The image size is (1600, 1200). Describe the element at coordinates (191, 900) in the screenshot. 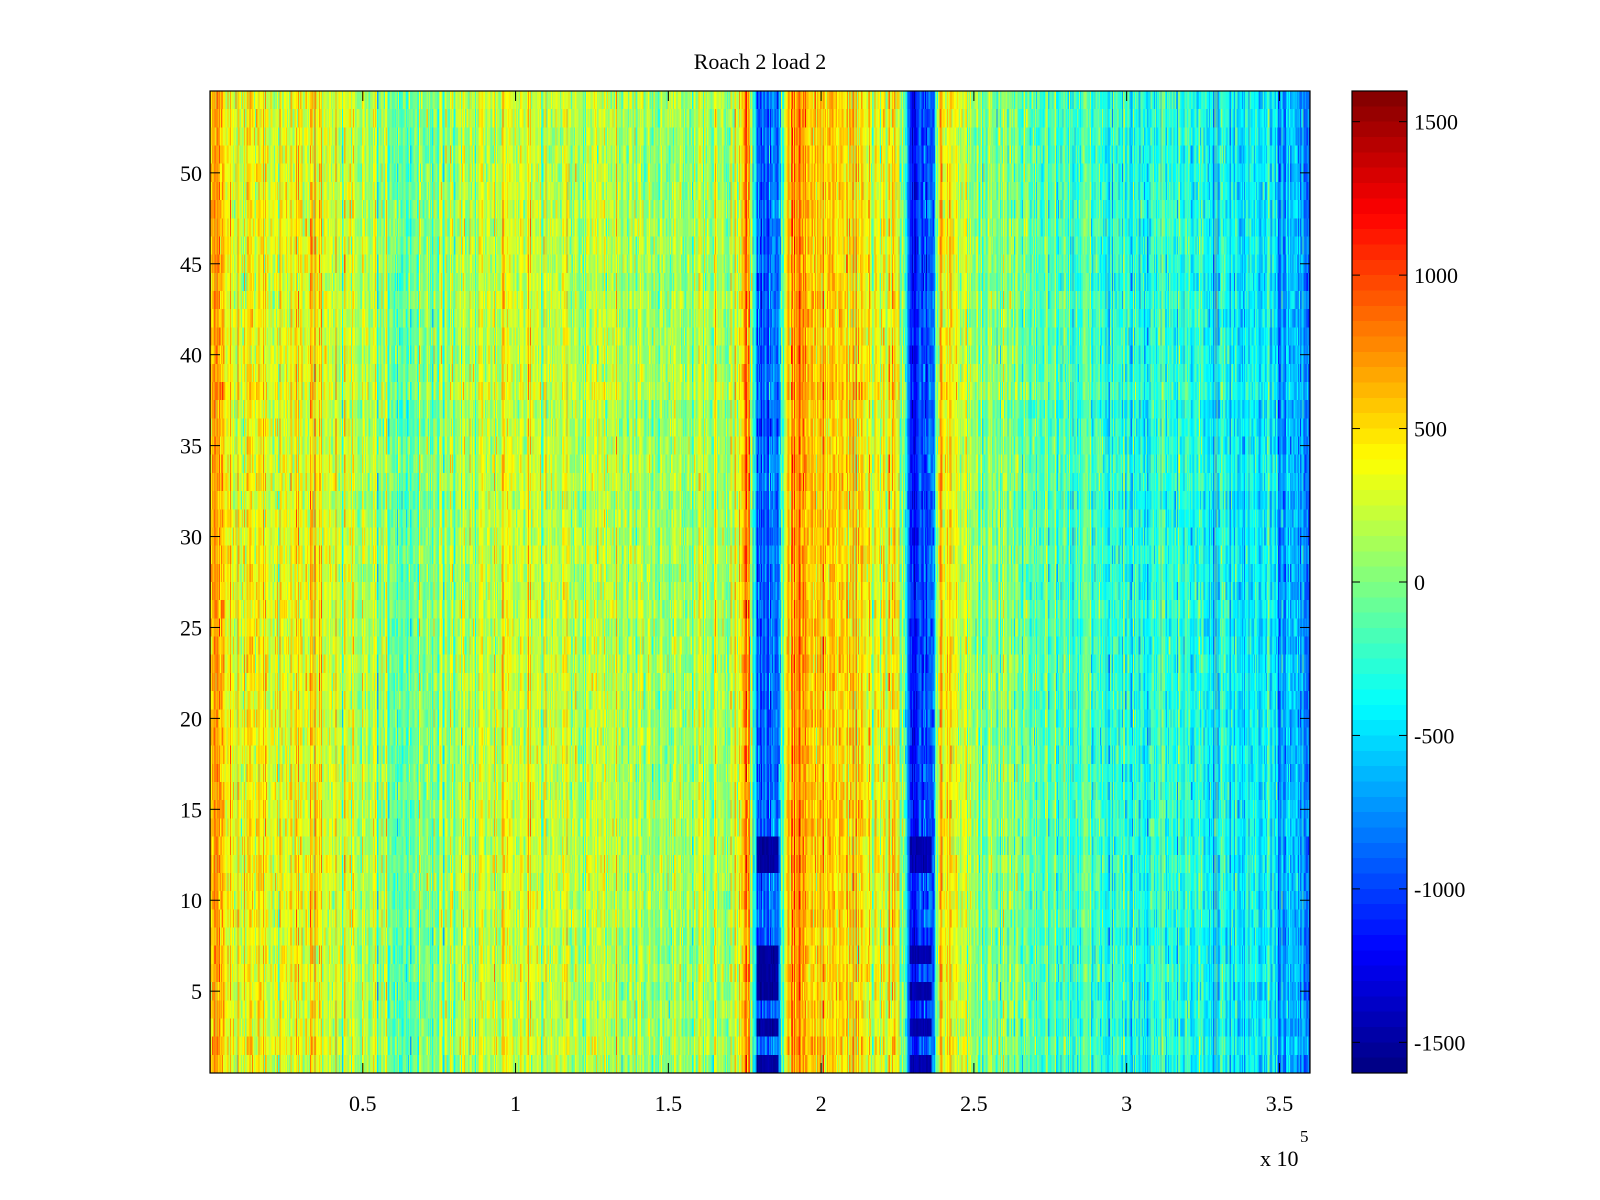

I see `y-tick-label: 10` at that location.